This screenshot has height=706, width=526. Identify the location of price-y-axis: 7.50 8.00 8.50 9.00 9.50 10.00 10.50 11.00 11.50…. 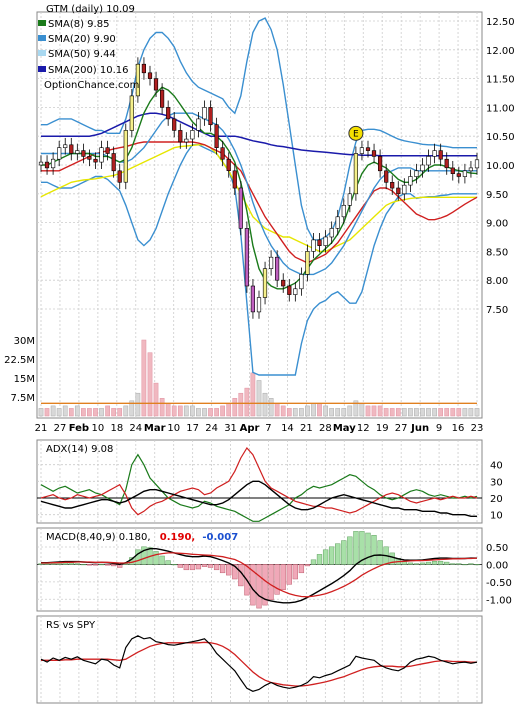
(500, 166).